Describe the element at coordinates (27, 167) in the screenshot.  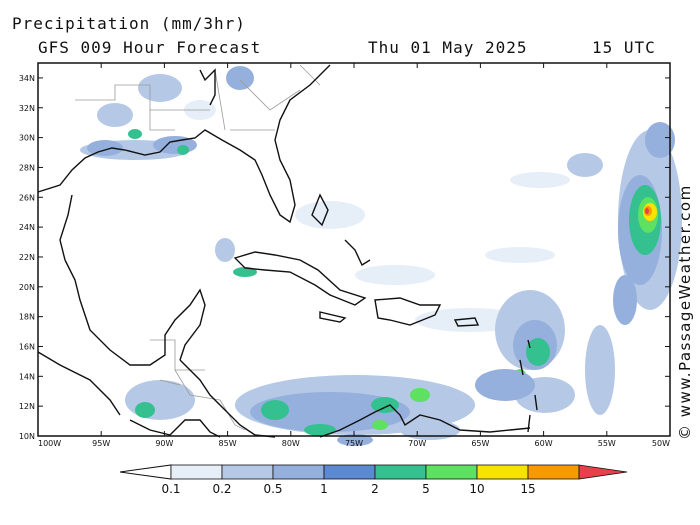
I see `lat-tick-label: 28N` at that location.